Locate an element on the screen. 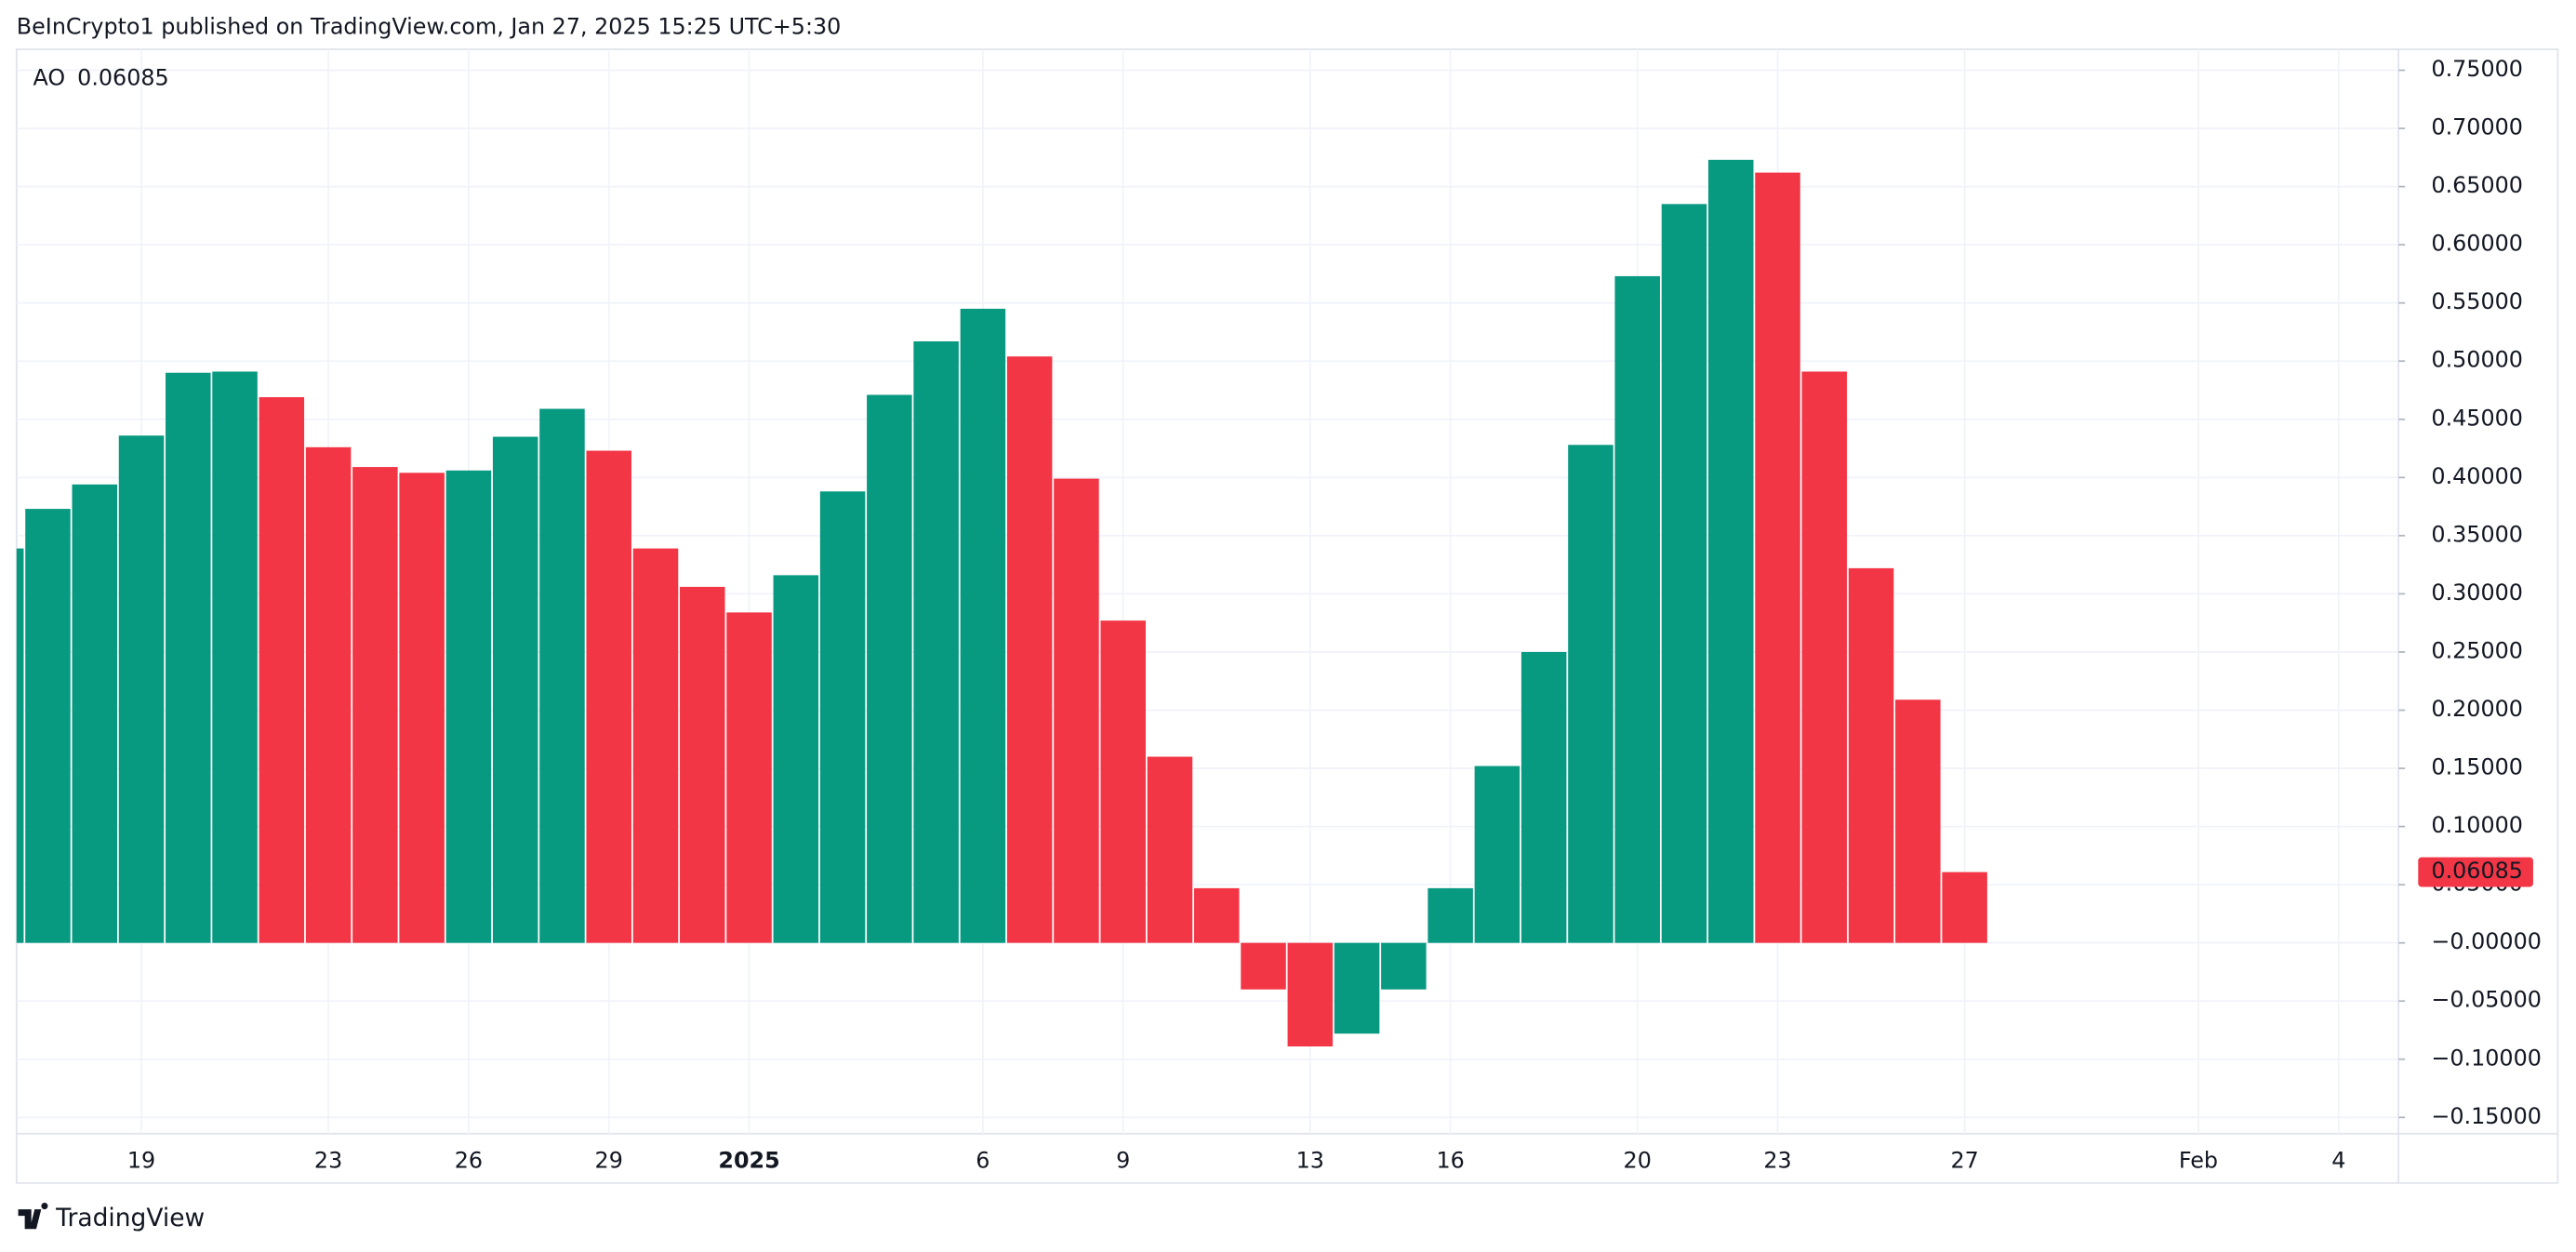  x-tick-label: 13 is located at coordinates (1310, 1160).